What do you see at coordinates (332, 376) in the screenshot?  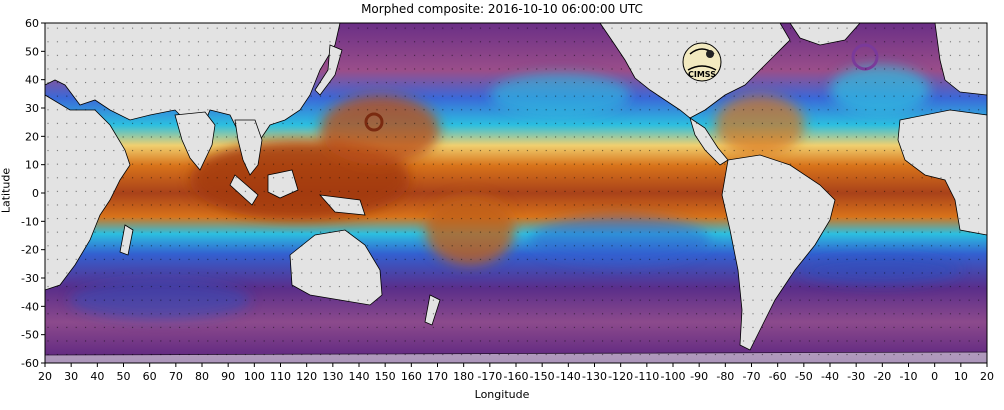 I see `x-tick-label: 130` at bounding box center [332, 376].